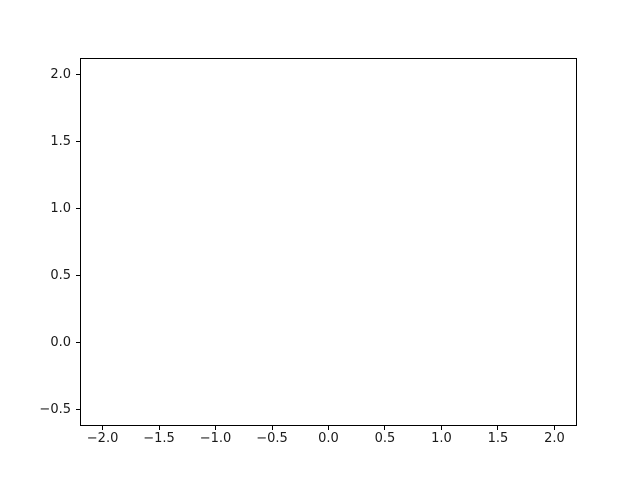 This screenshot has height=480, width=640. I want to click on x-tick-label: 1.0, so click(441, 438).